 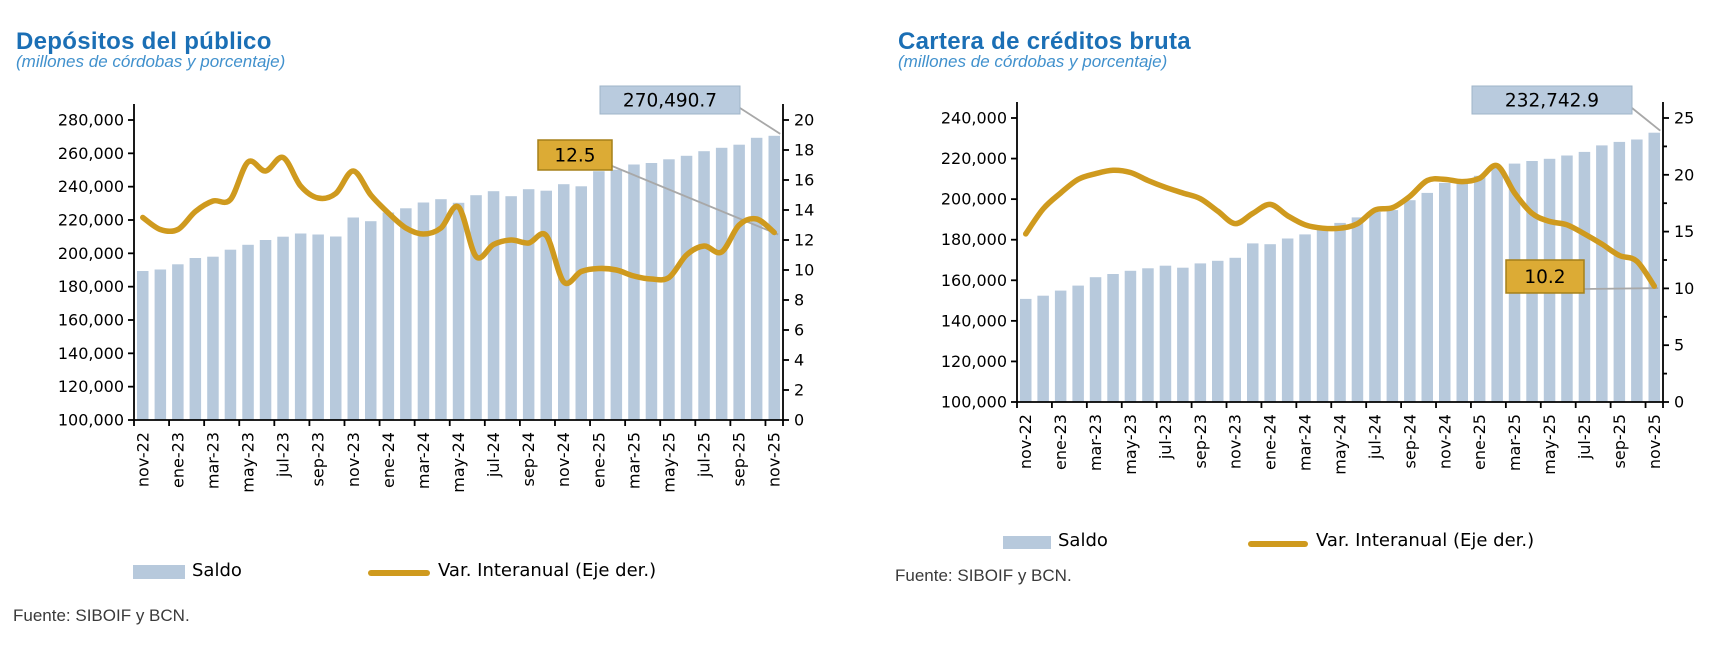 What do you see at coordinates (804, 150) in the screenshot?
I see `svg-text: 18` at bounding box center [804, 150].